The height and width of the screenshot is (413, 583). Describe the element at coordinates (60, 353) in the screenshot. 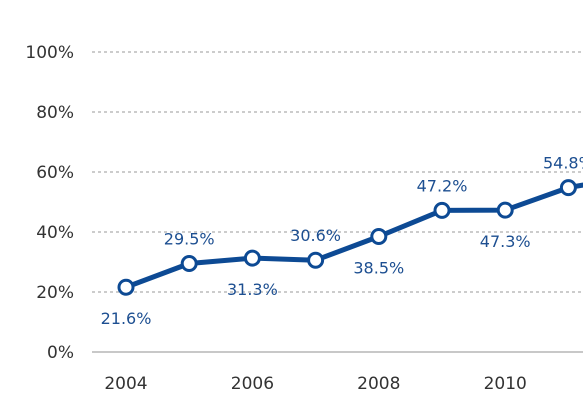

I see `y-tick-label: 0%` at that location.